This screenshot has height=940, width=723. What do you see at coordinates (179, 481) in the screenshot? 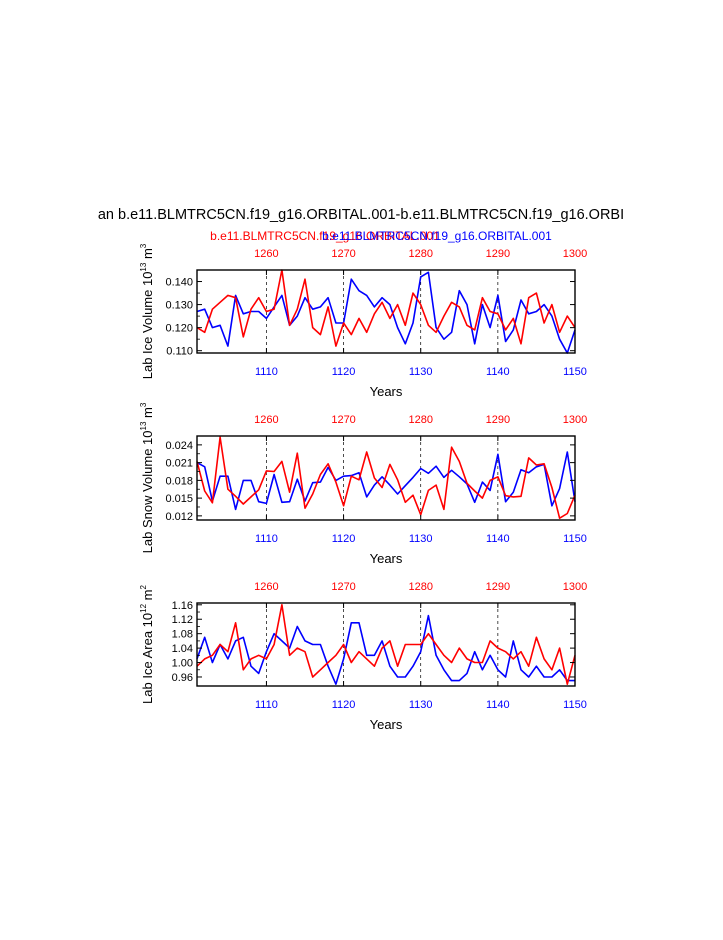
I see `y-tick-label: 0.018` at bounding box center [179, 481].